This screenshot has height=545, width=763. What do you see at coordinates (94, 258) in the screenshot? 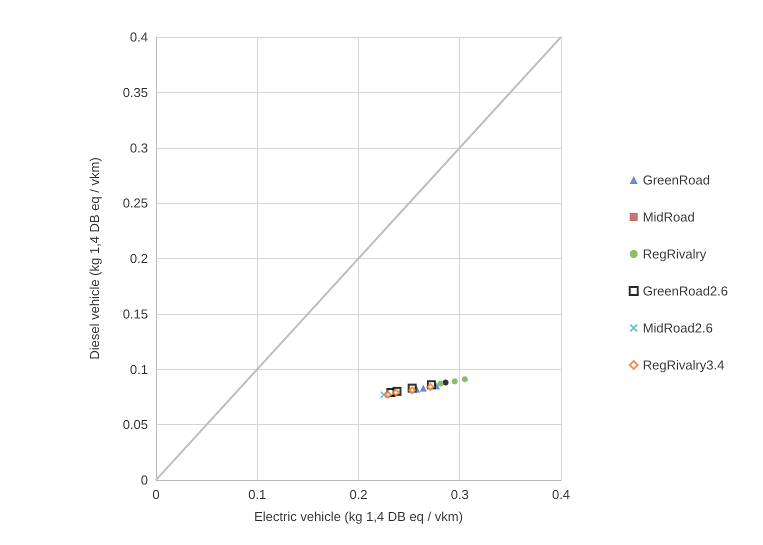
I see `y-axis-title: Diesel vehicle (kg 1,4 DB eq / vkm)` at bounding box center [94, 258].